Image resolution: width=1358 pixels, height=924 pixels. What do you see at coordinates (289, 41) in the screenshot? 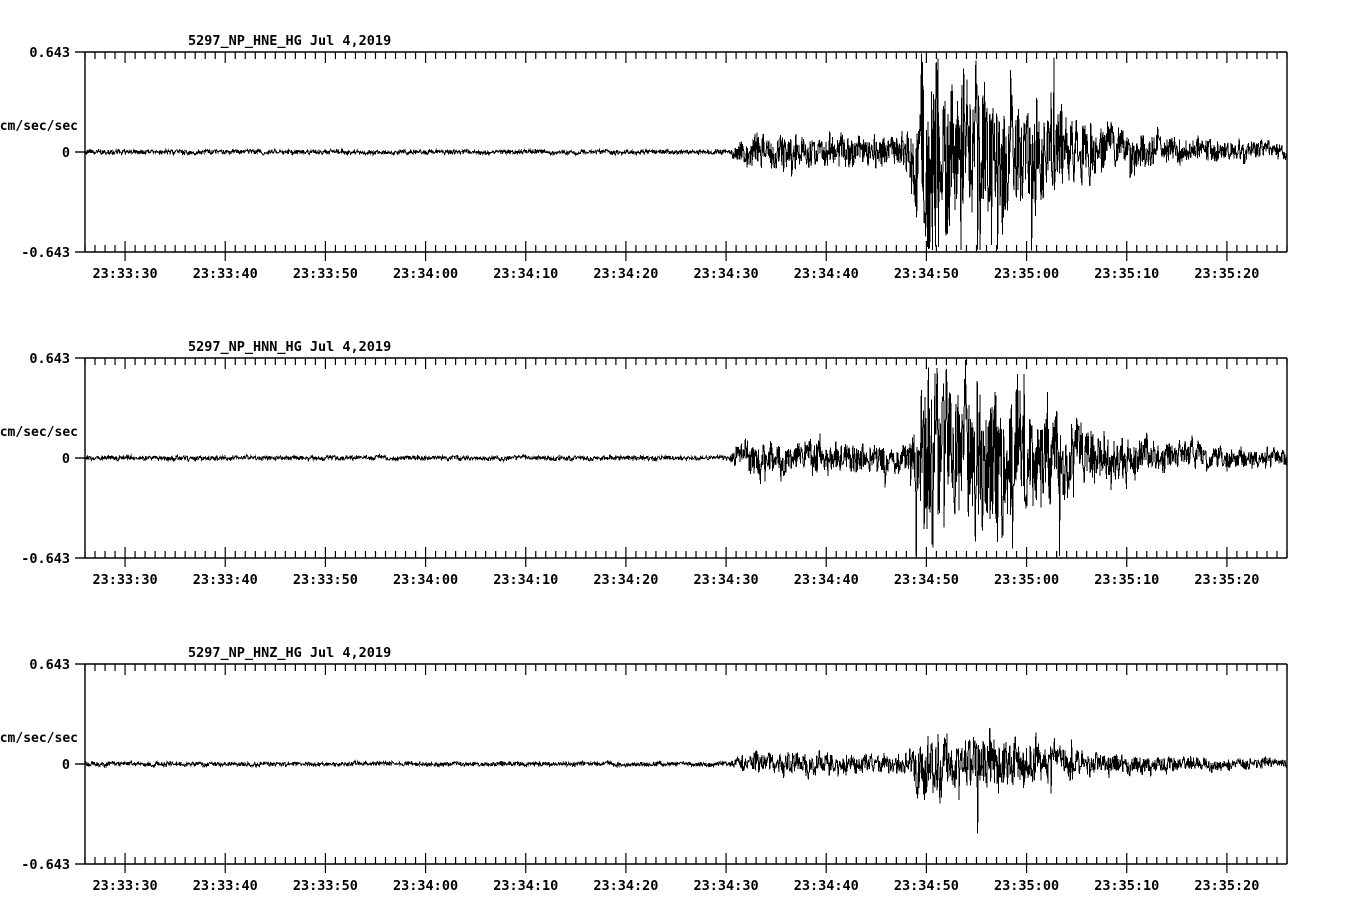
I see `panel-title: 5297_NP_HNE_HG Jul 4,2019` at bounding box center [289, 41].